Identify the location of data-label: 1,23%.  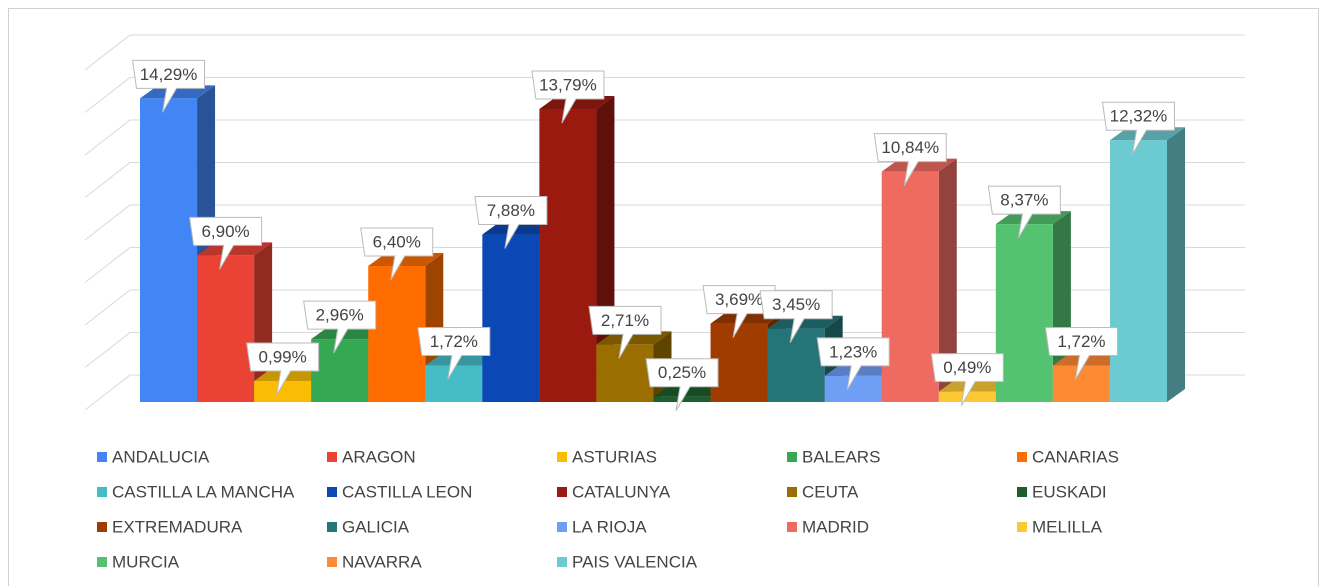
(853, 351).